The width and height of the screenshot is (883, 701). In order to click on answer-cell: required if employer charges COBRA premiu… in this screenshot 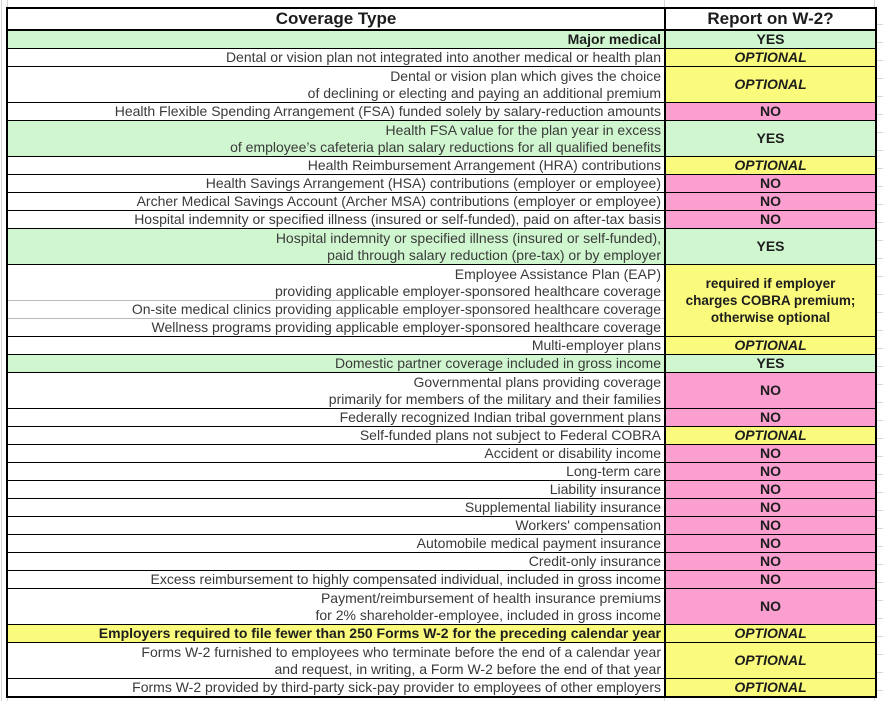, I will do `click(770, 300)`.